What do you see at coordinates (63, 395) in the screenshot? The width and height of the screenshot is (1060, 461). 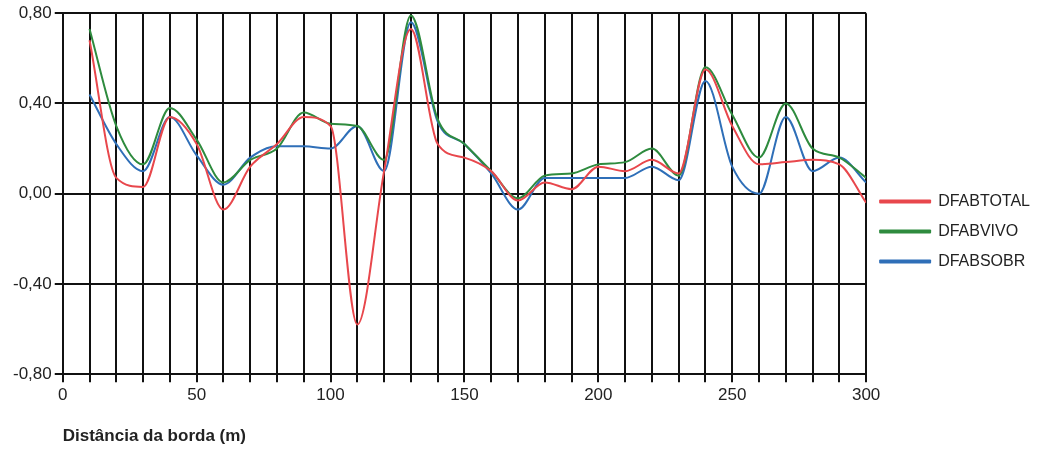 I see `x-tick-label: 0` at bounding box center [63, 395].